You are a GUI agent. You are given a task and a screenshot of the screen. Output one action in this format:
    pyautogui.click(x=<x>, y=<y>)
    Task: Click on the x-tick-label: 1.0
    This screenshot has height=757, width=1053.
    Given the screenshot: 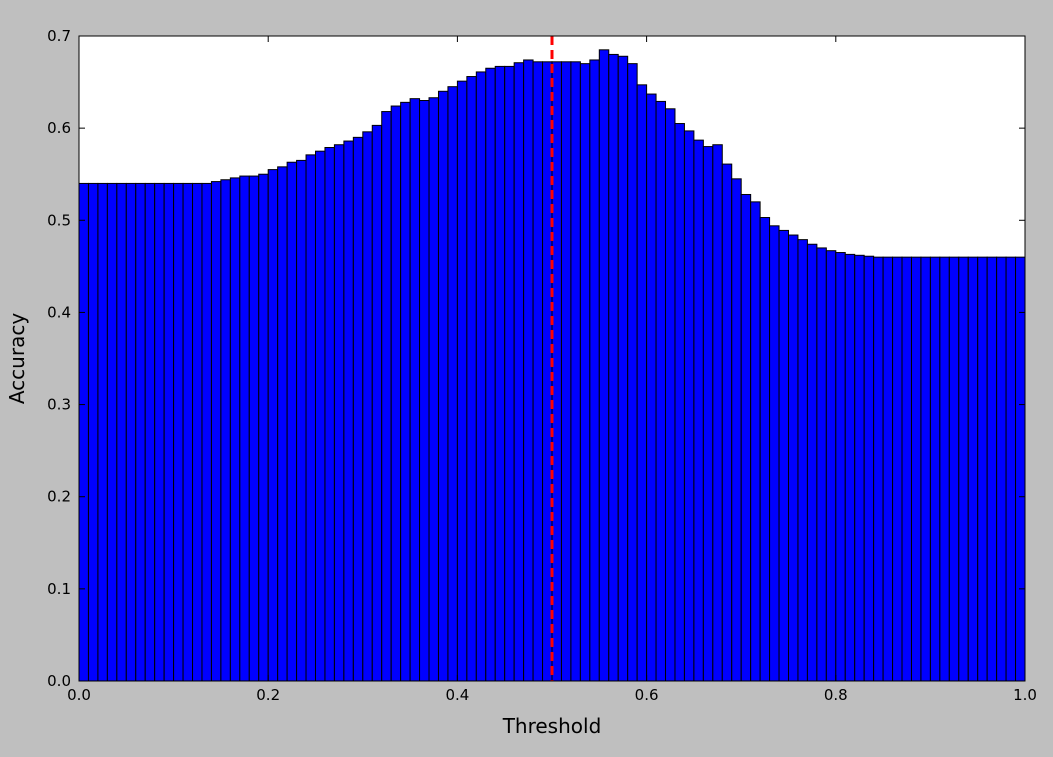 What is the action you would take?
    pyautogui.click(x=1025, y=695)
    